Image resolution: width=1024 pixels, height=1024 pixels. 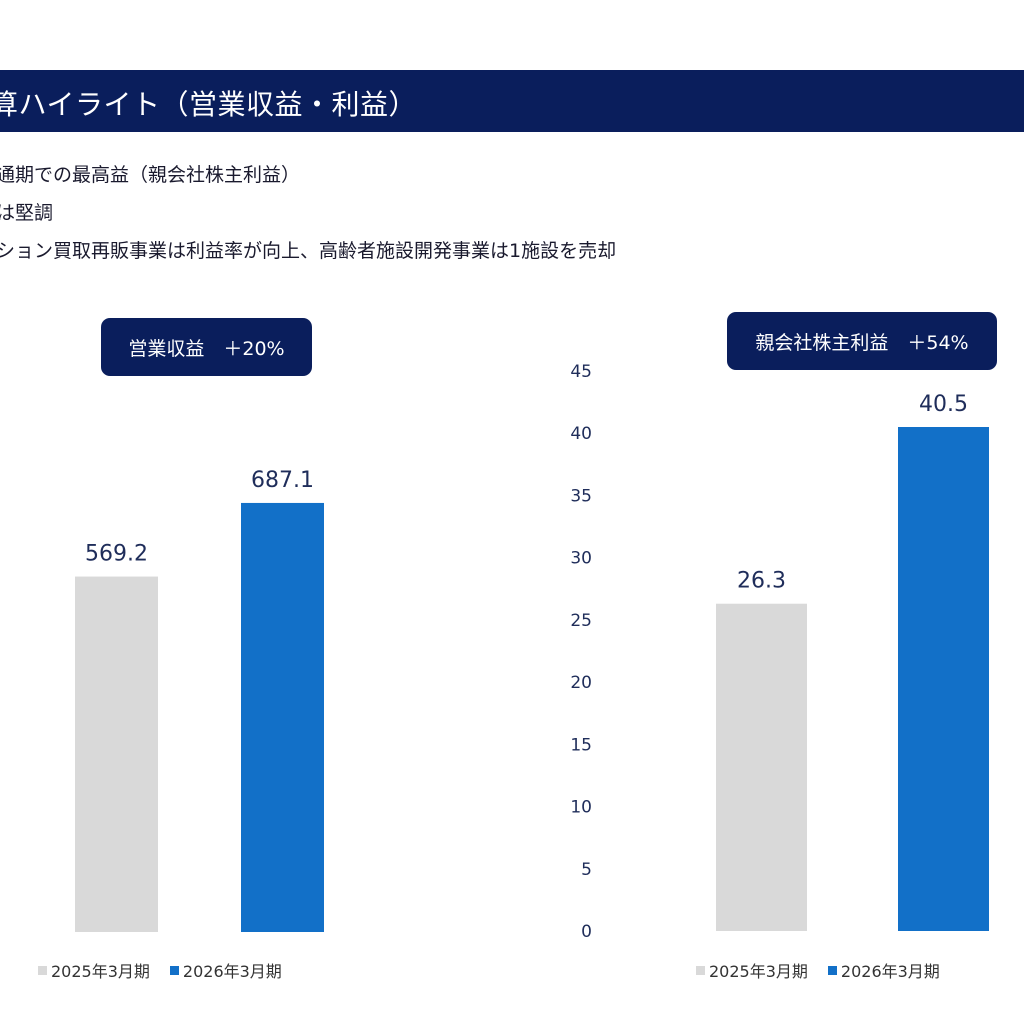 What do you see at coordinates (586, 932) in the screenshot?
I see `y-tick-label: 0` at bounding box center [586, 932].